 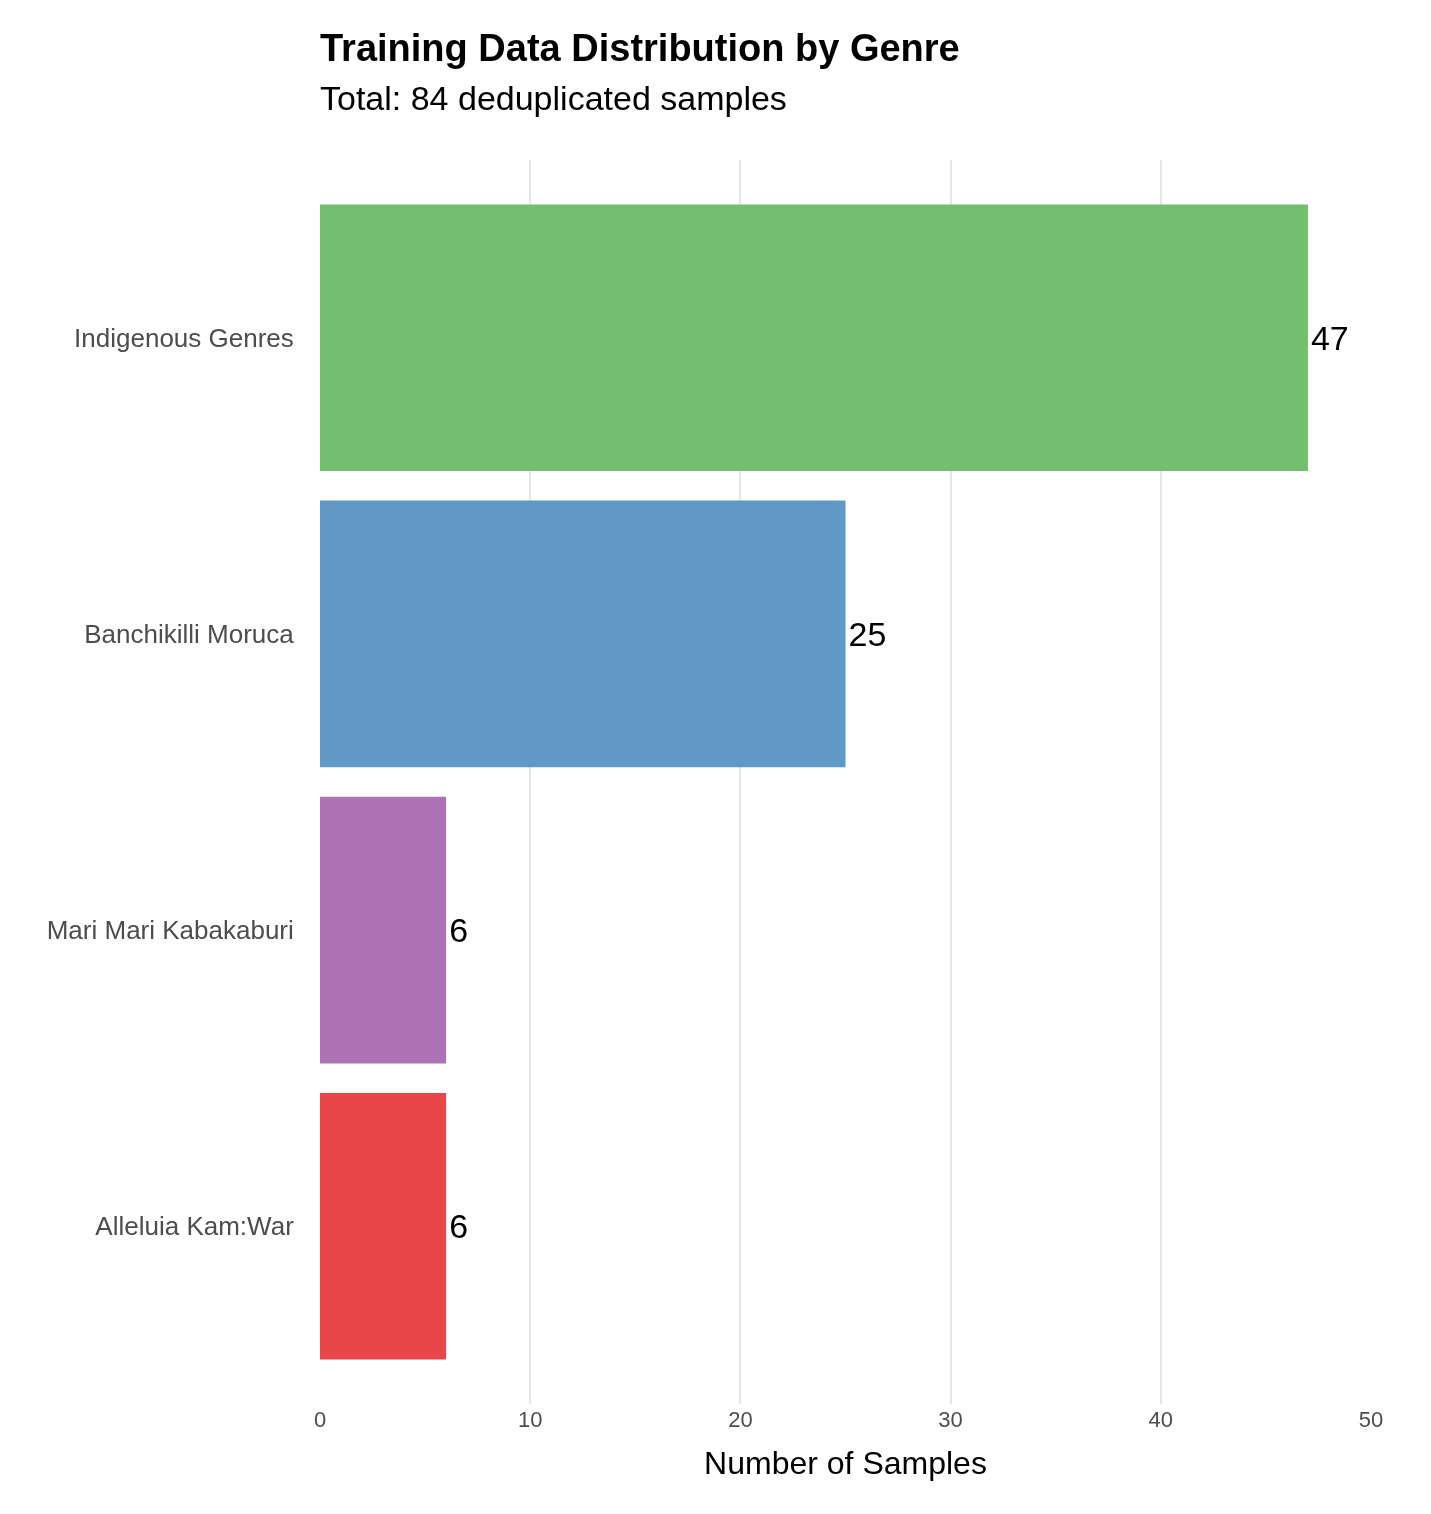 I want to click on x-tick-label: 30, so click(x=950, y=1419).